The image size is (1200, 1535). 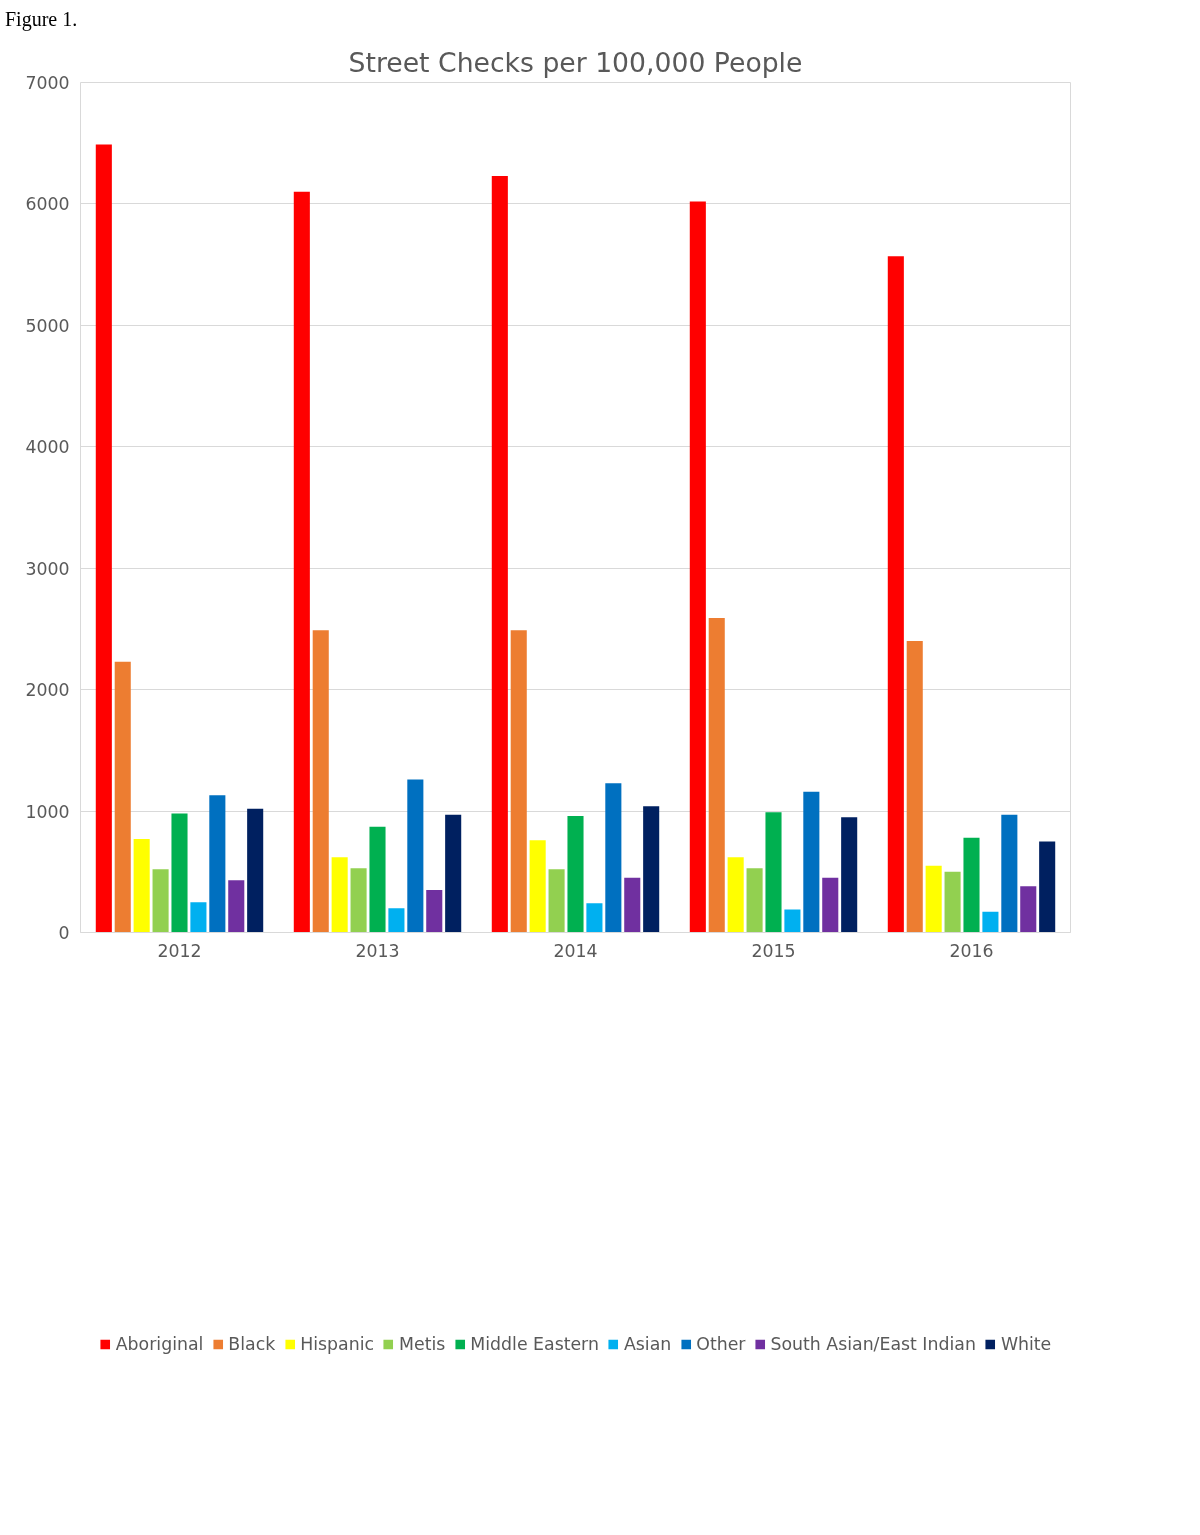 What do you see at coordinates (575, 950) in the screenshot?
I see `x-tick-label: 2014` at bounding box center [575, 950].